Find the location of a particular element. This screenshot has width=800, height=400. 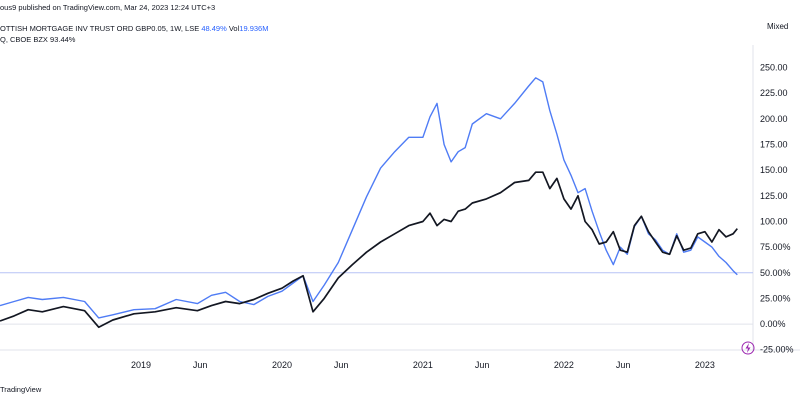

y-tick-label: 25.00% is located at coordinates (775, 298).